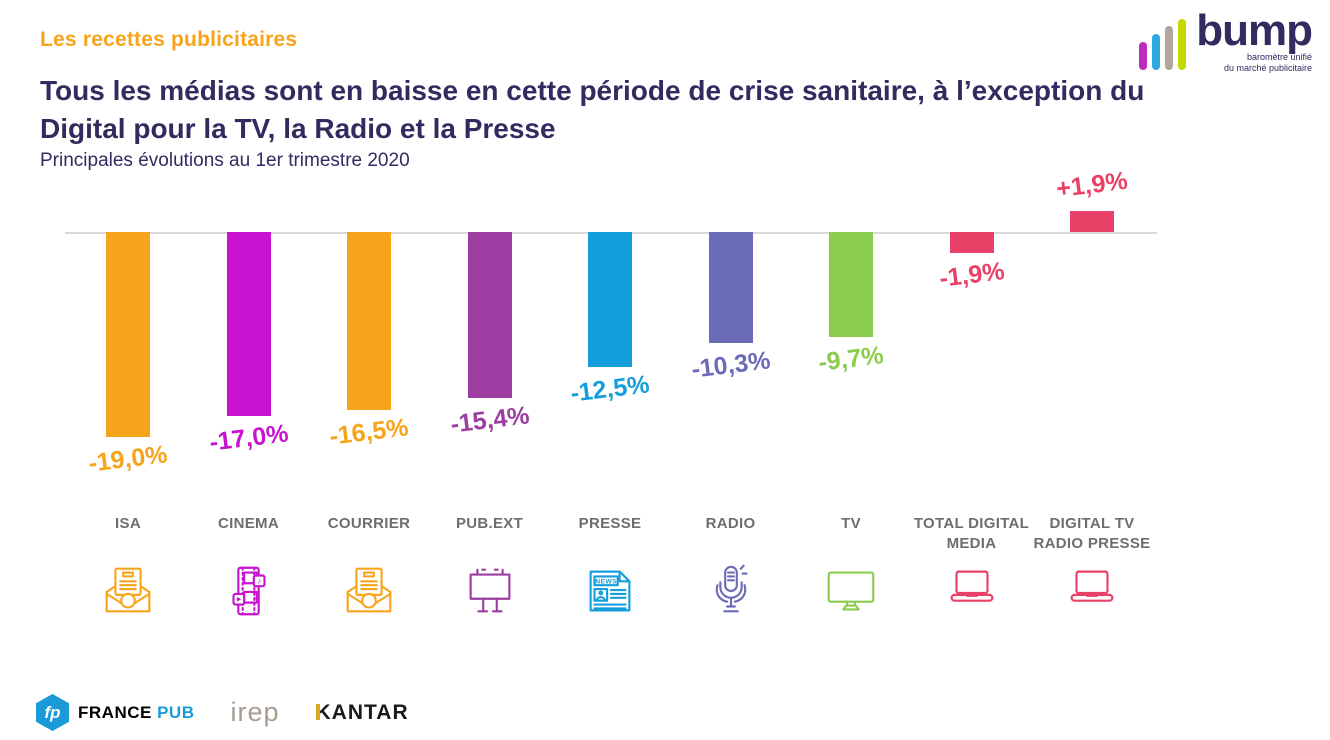 This screenshot has width=1330, height=740. Describe the element at coordinates (1279, 57) in the screenshot. I see `bump-tagline-1: baromètre unifié` at that location.